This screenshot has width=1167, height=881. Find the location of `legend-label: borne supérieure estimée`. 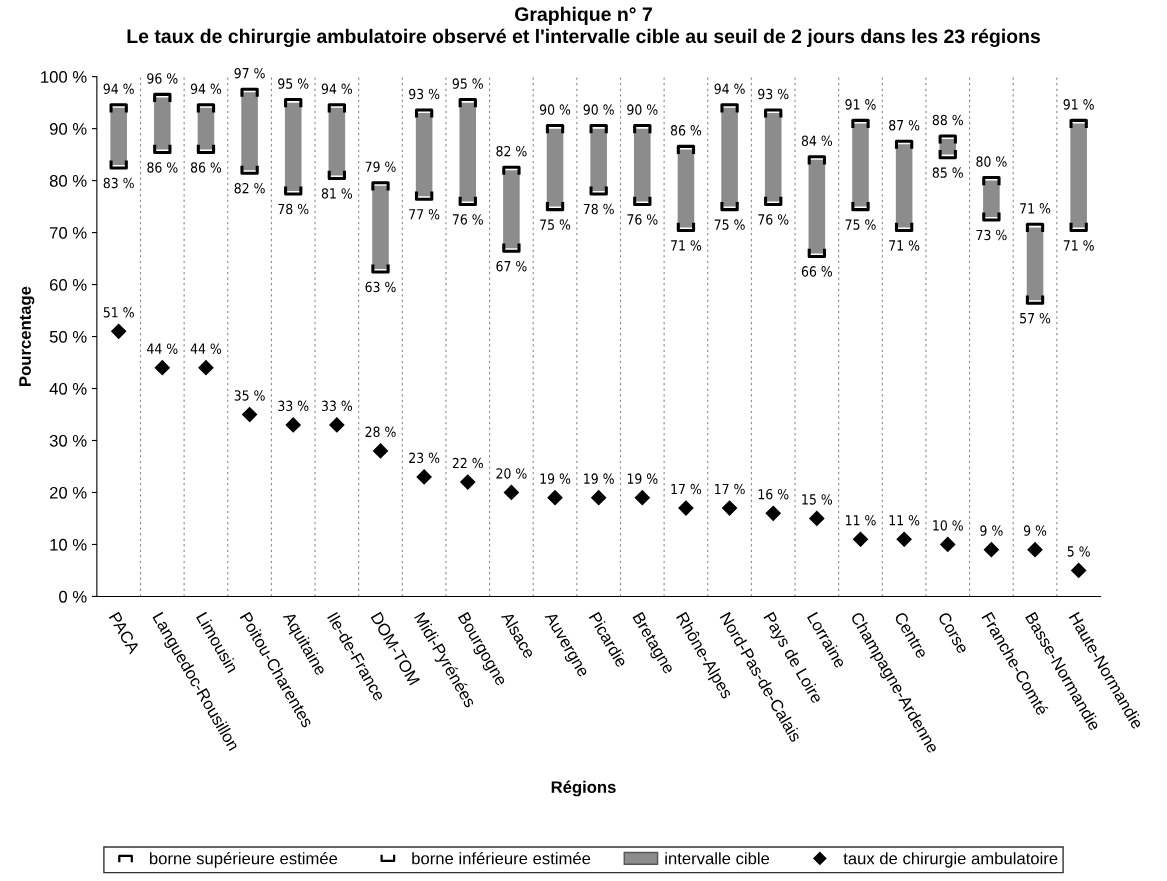

legend-label: borne supérieure estimée is located at coordinates (243, 859).